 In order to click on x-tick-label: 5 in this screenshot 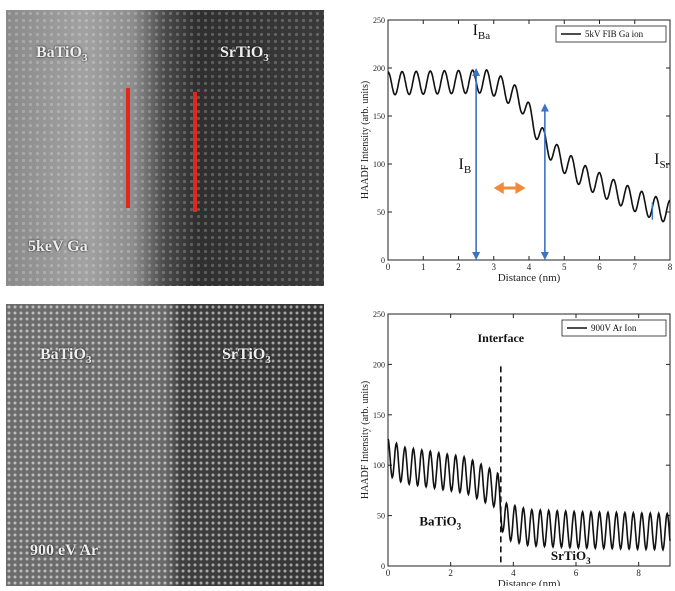, I will do `click(564, 267)`.